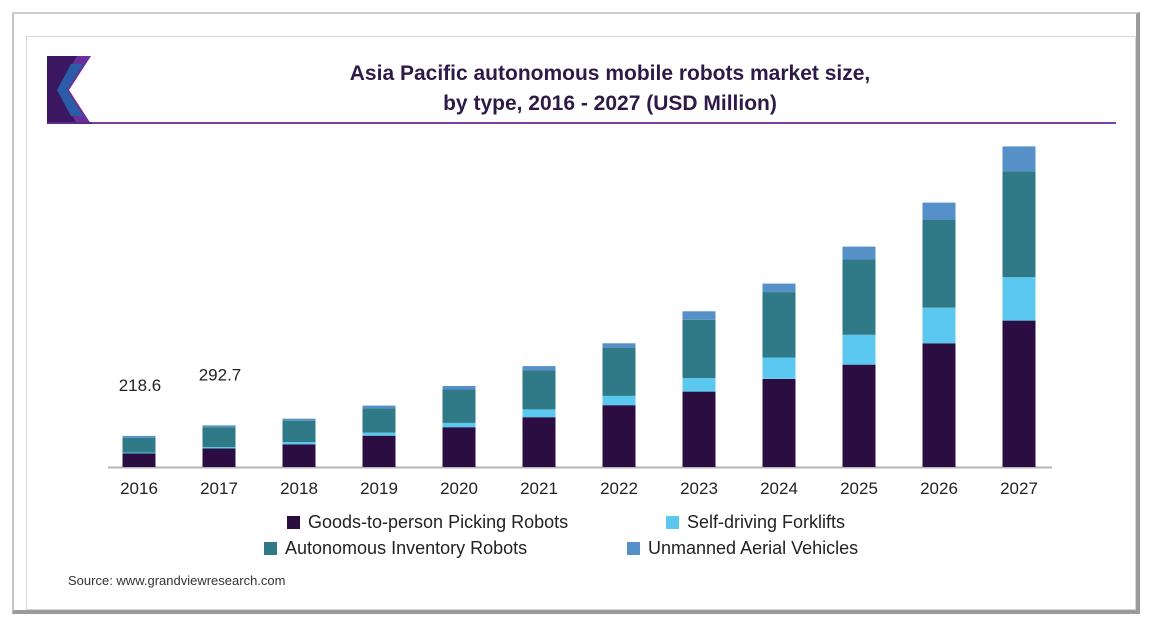  I want to click on legend-swatch-inventory, so click(270, 548).